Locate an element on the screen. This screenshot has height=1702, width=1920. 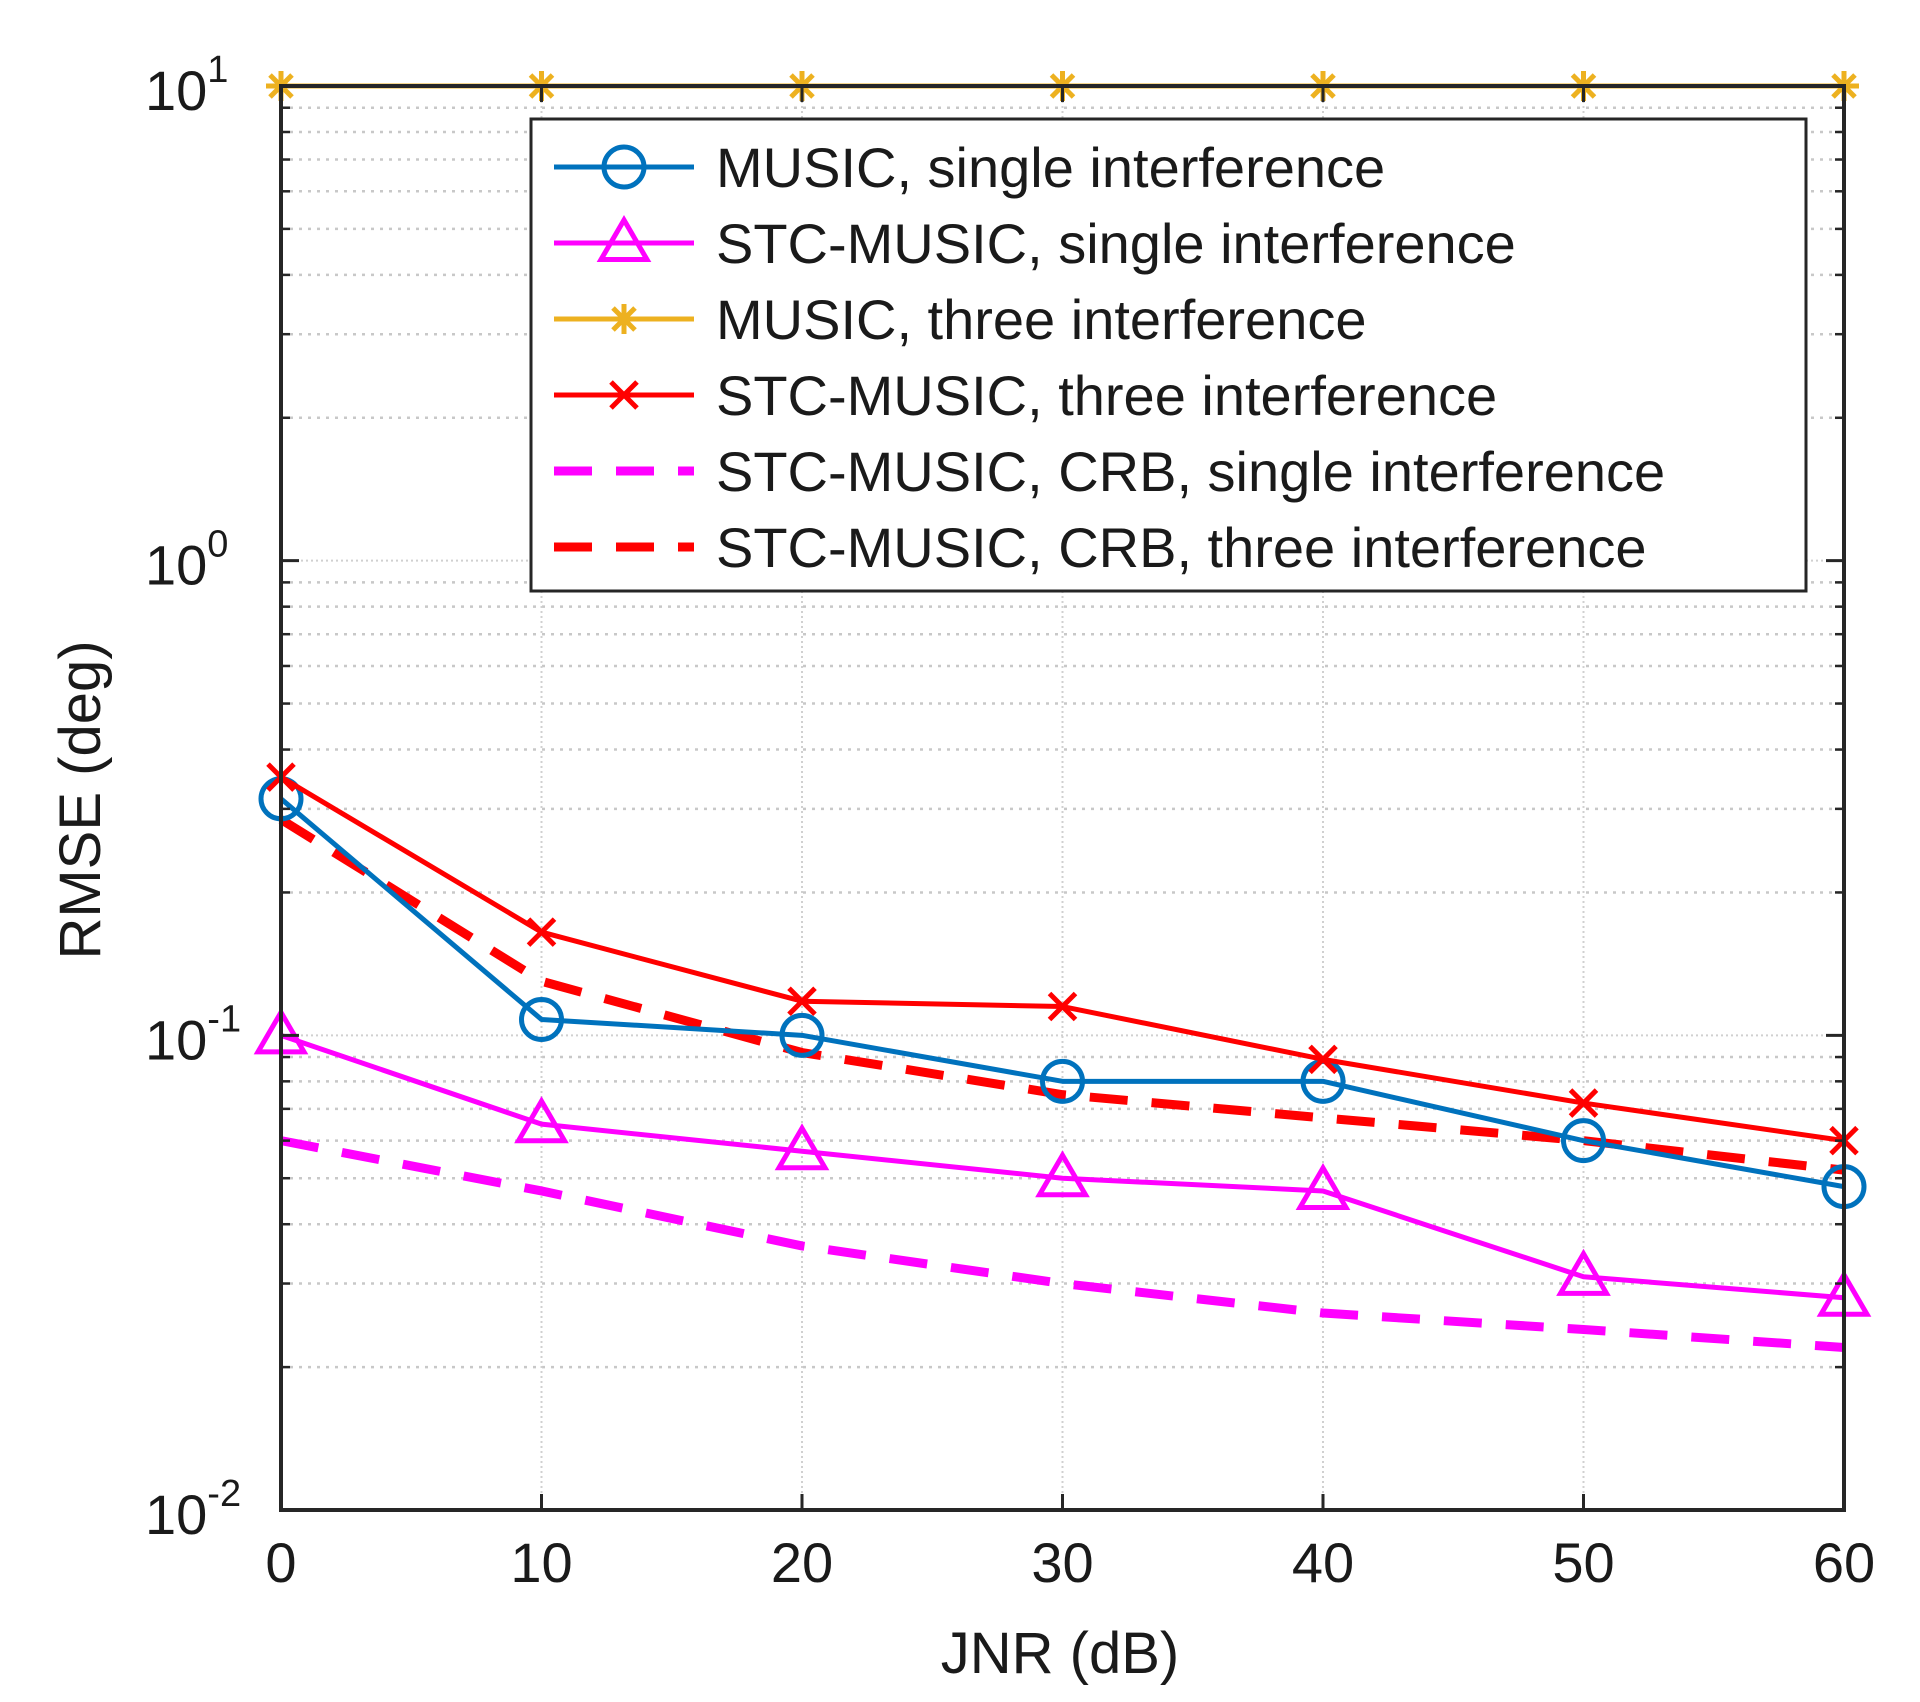
legend-item-5: STC-MUSIC, CRB, three interference is located at coordinates (1100, 547).